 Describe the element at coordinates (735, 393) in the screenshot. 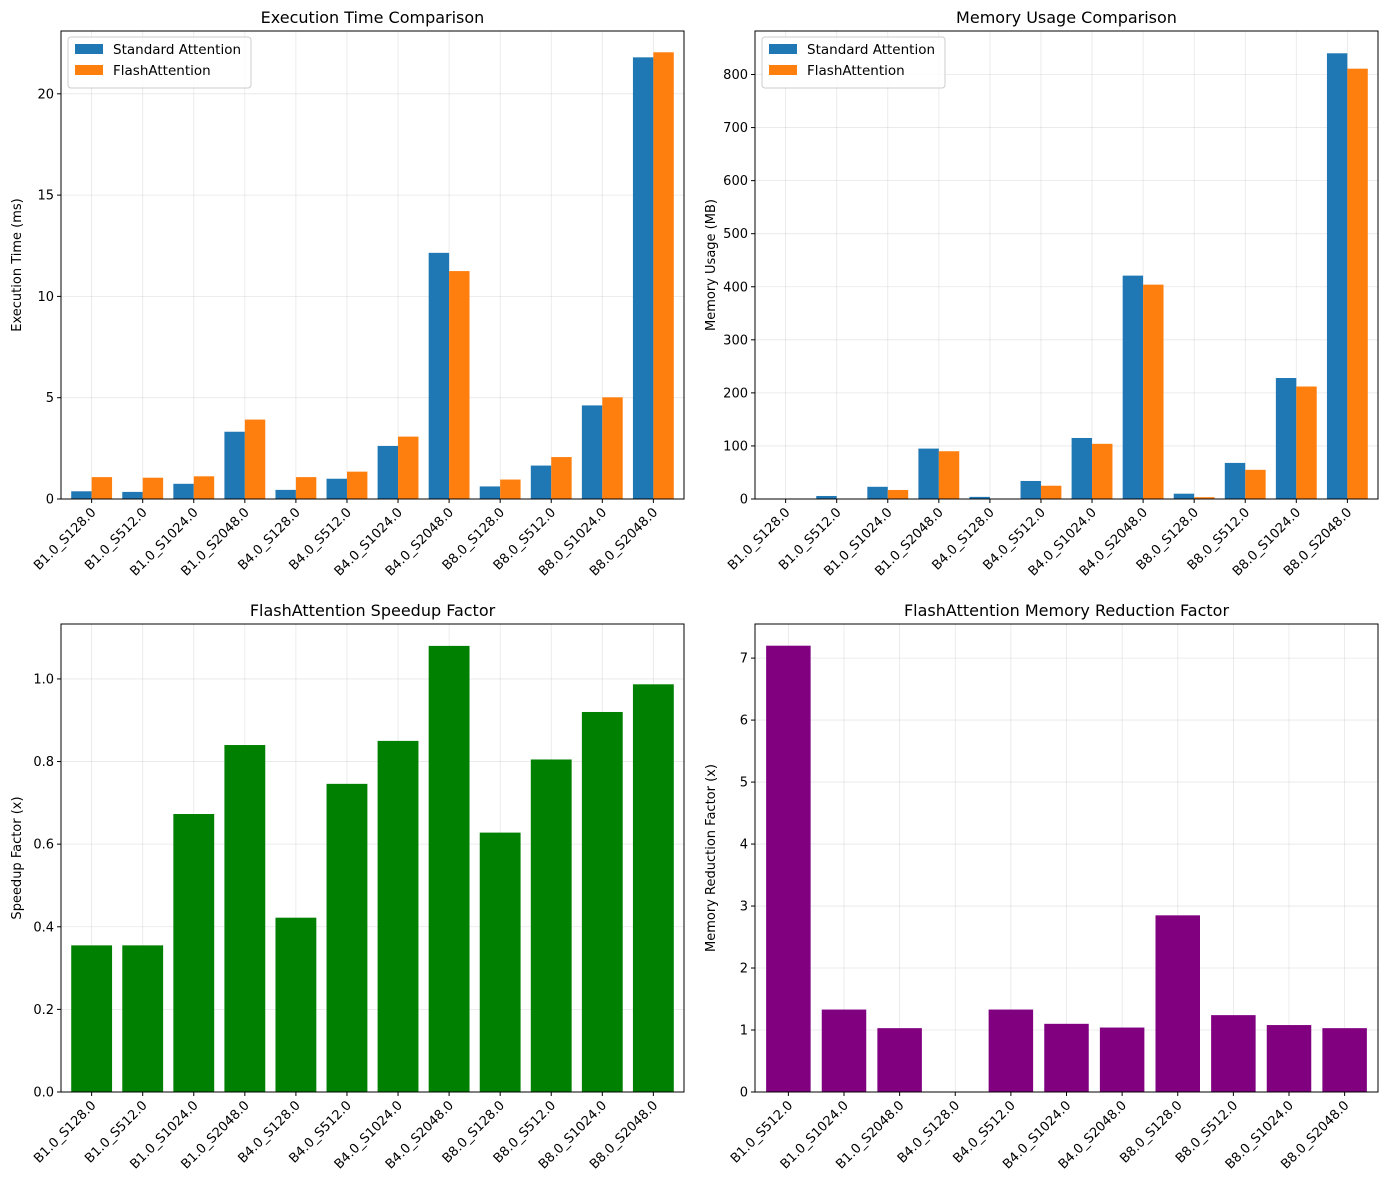

I see `y-tick-label: 200` at that location.